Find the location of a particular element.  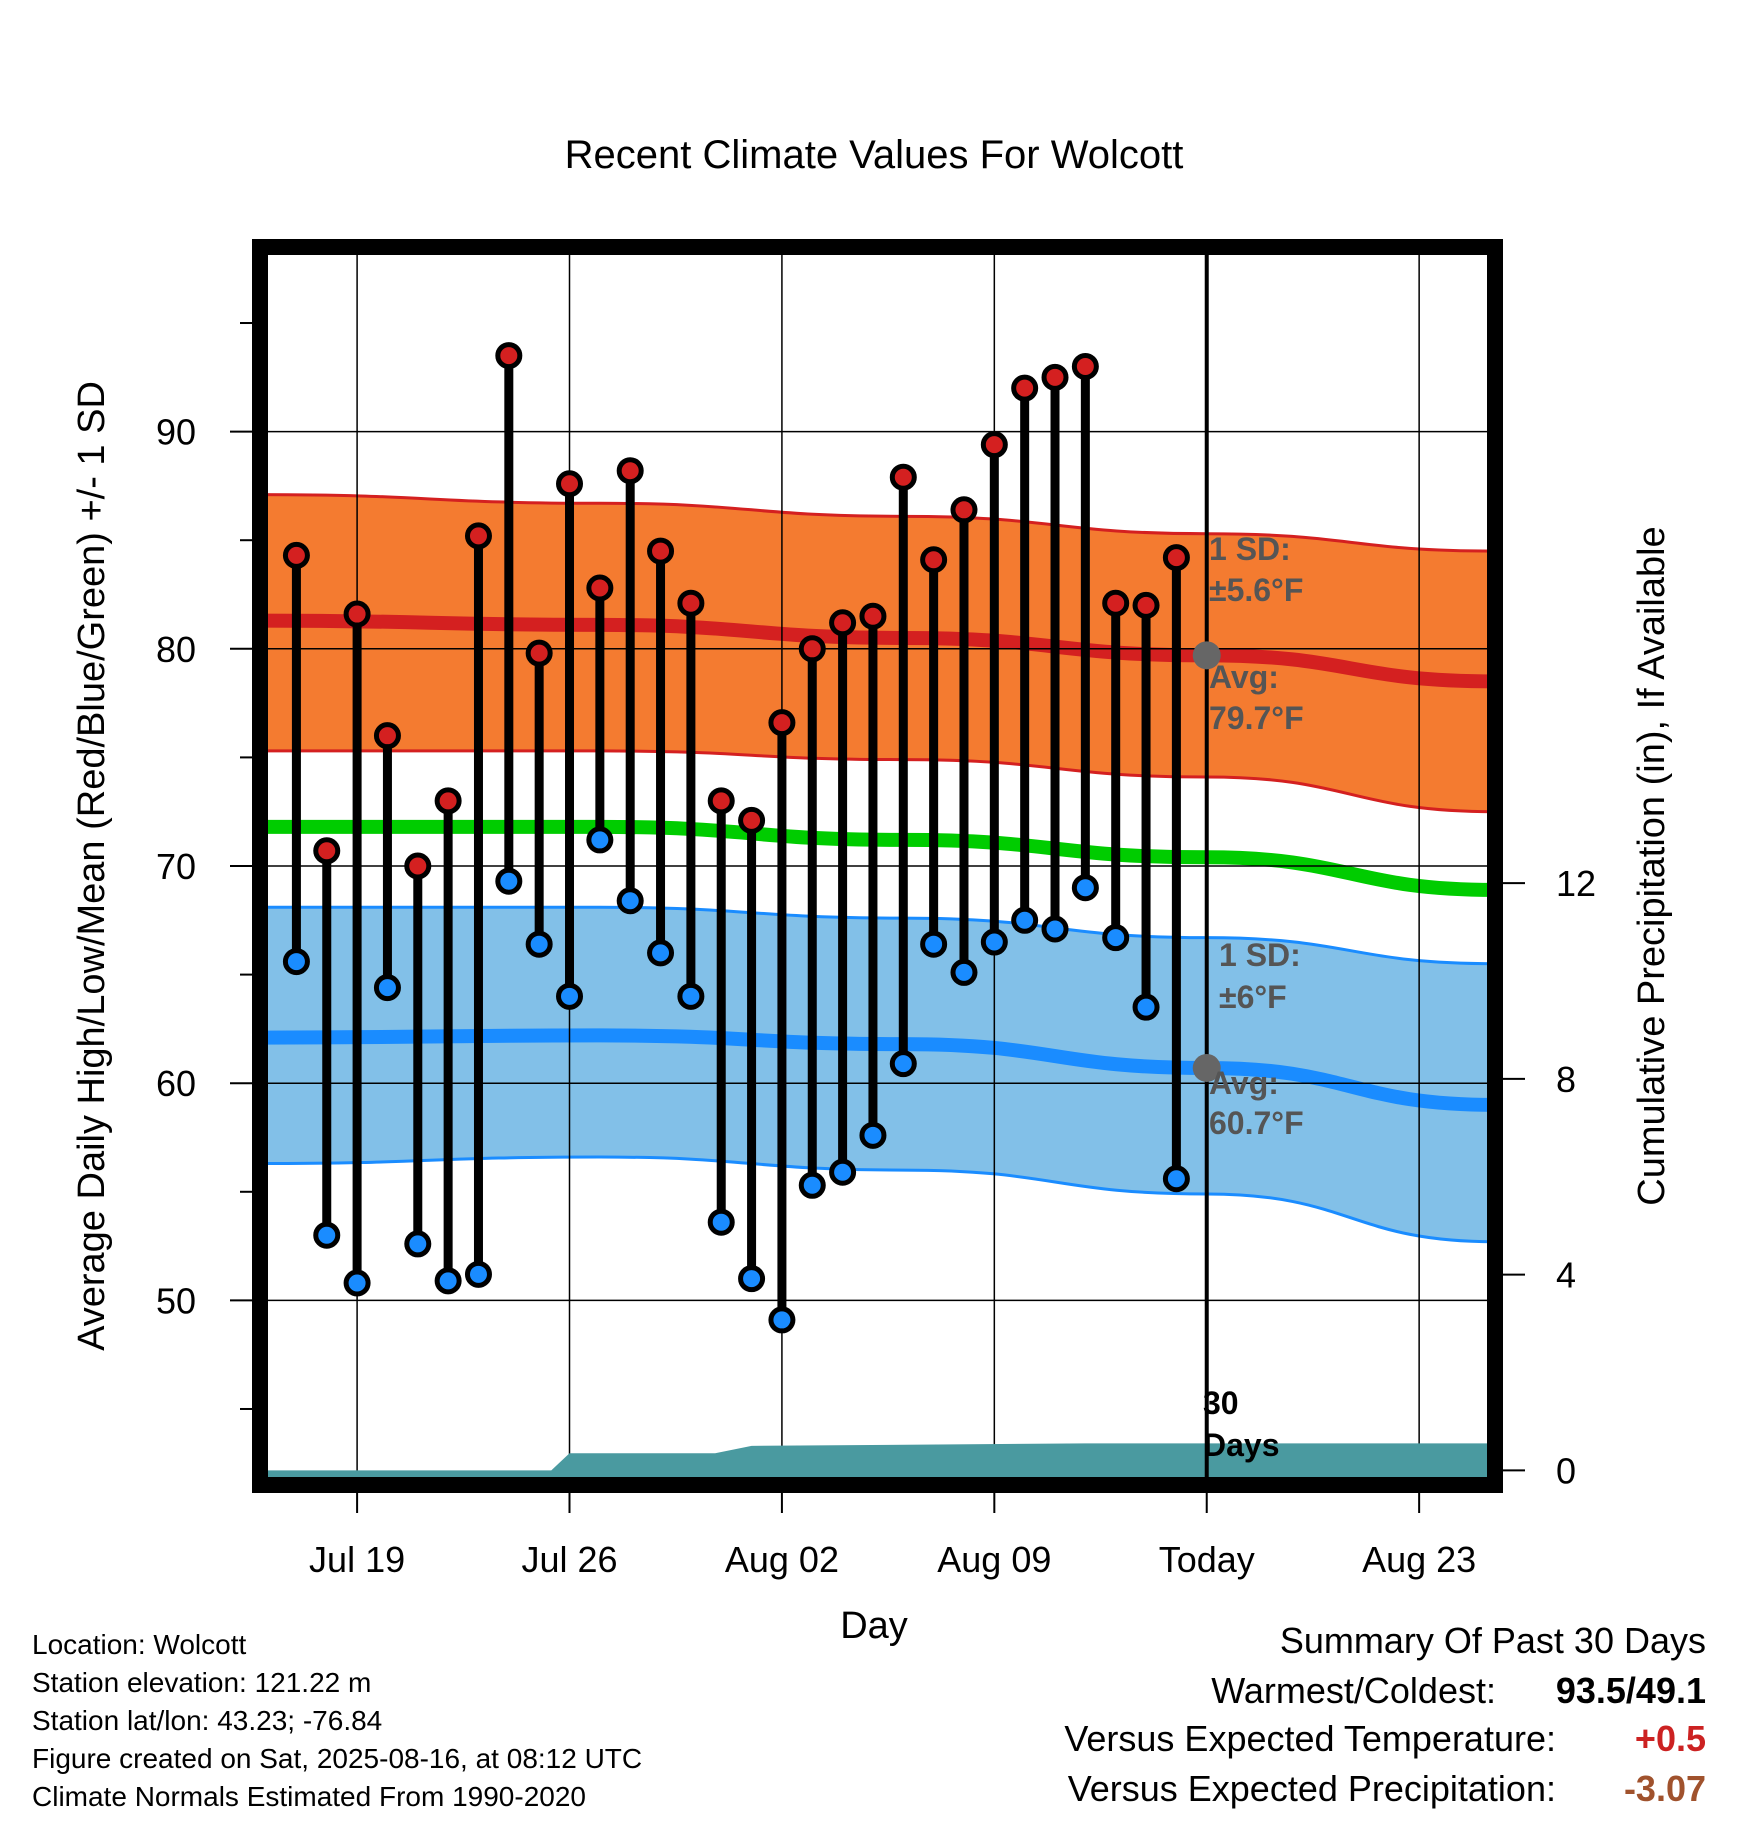

low-sd-value: ±6°F is located at coordinates (1253, 997).